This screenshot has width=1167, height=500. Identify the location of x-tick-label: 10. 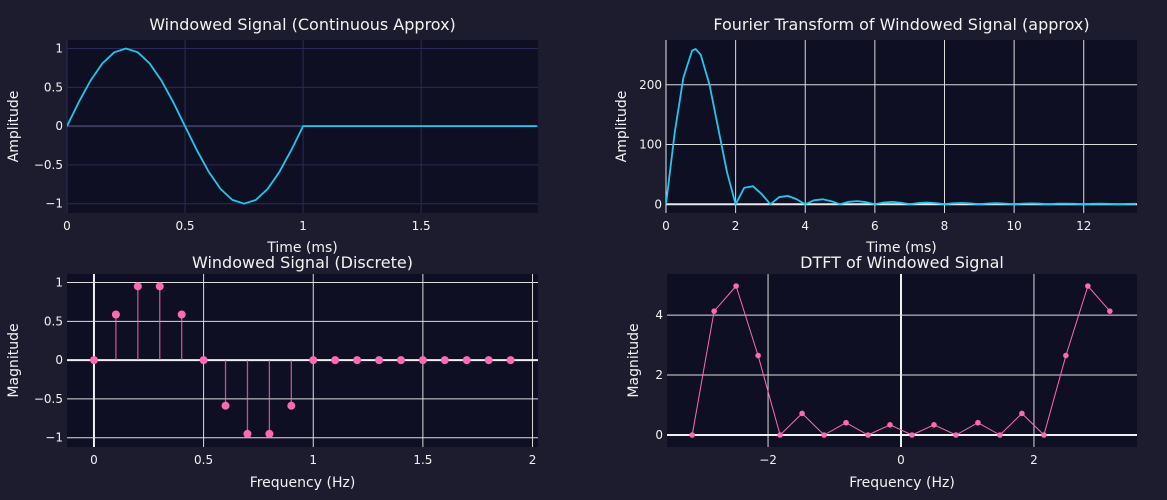
(1013, 226).